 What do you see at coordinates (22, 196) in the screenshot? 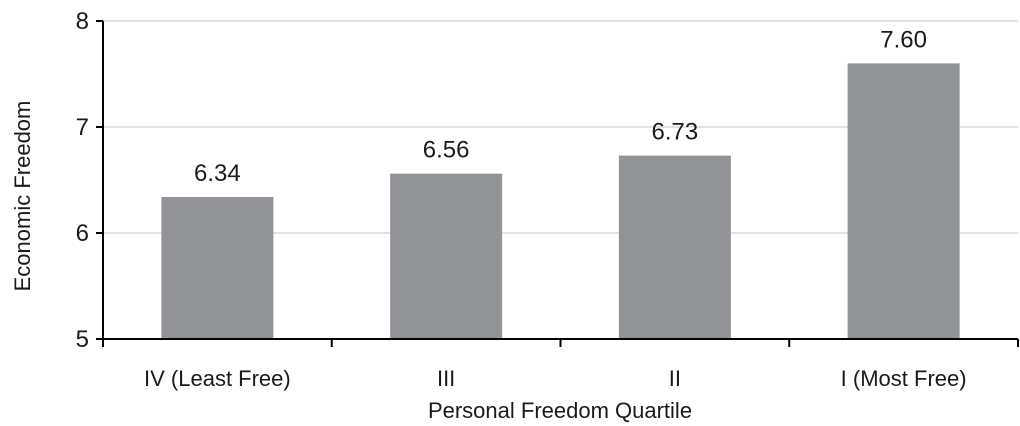
I see `y-axis-title: Economic Freedom` at bounding box center [22, 196].